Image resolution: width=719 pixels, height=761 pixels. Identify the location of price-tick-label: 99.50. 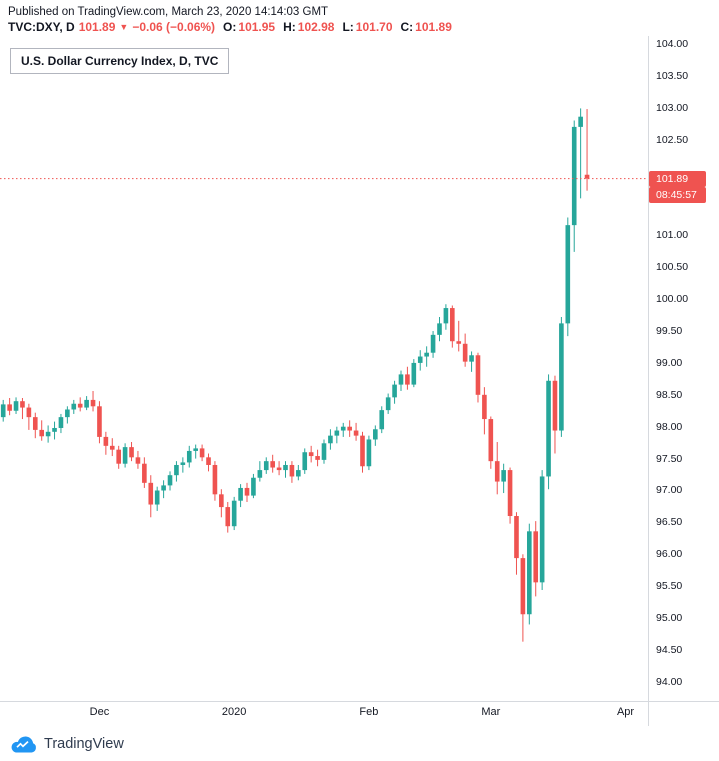
(669, 331).